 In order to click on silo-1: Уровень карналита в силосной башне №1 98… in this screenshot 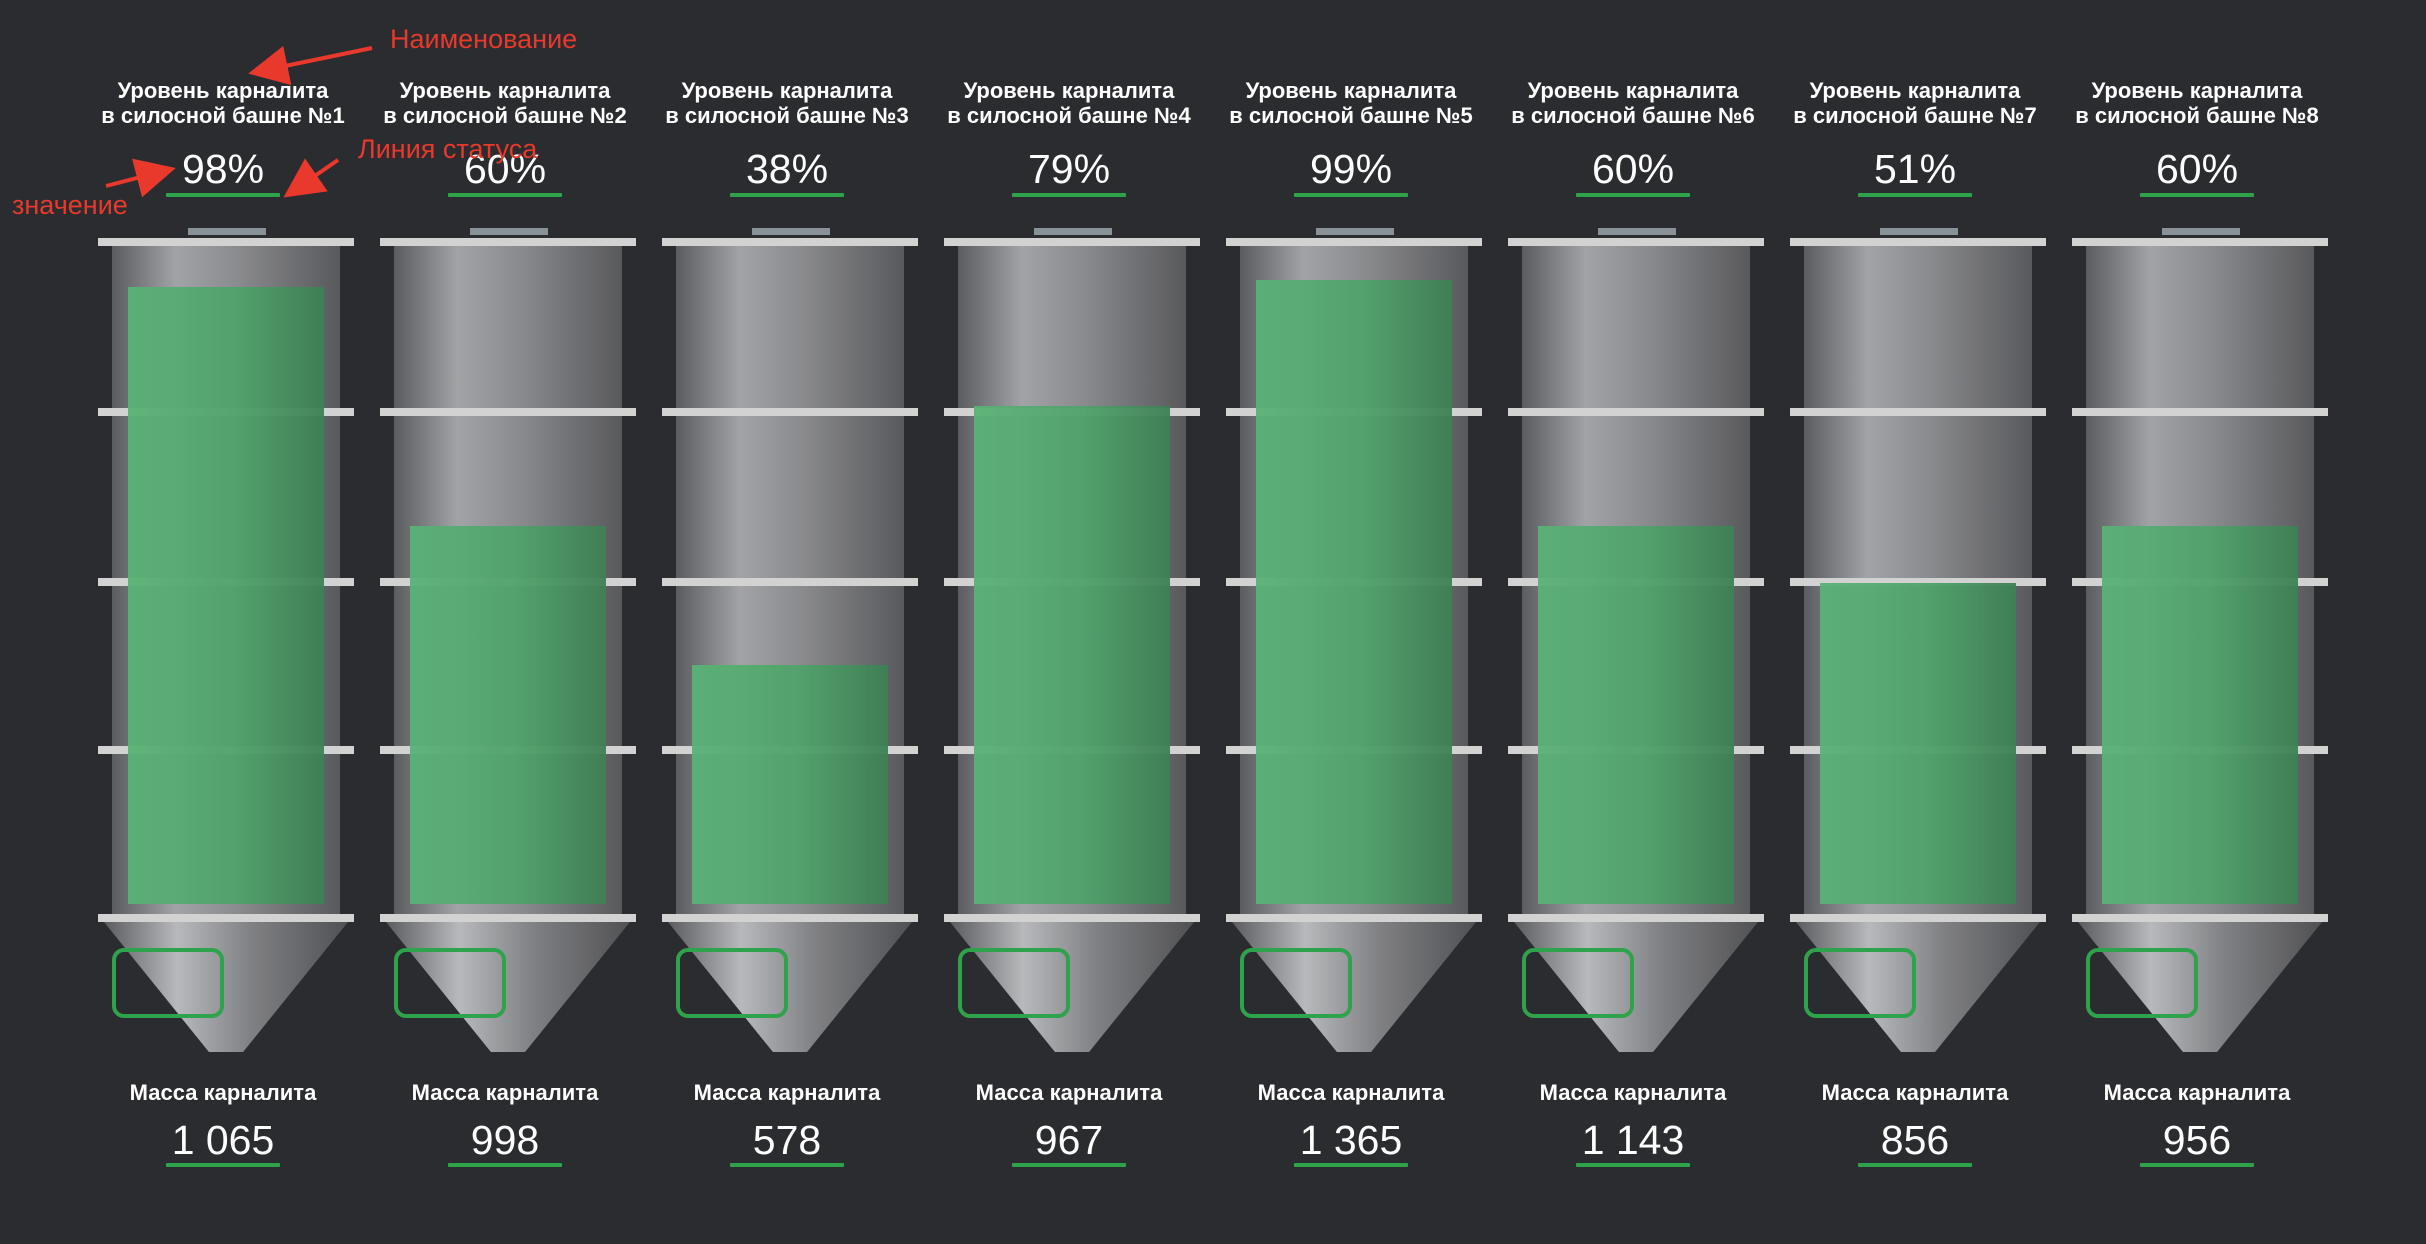, I will do `click(223, 622)`.